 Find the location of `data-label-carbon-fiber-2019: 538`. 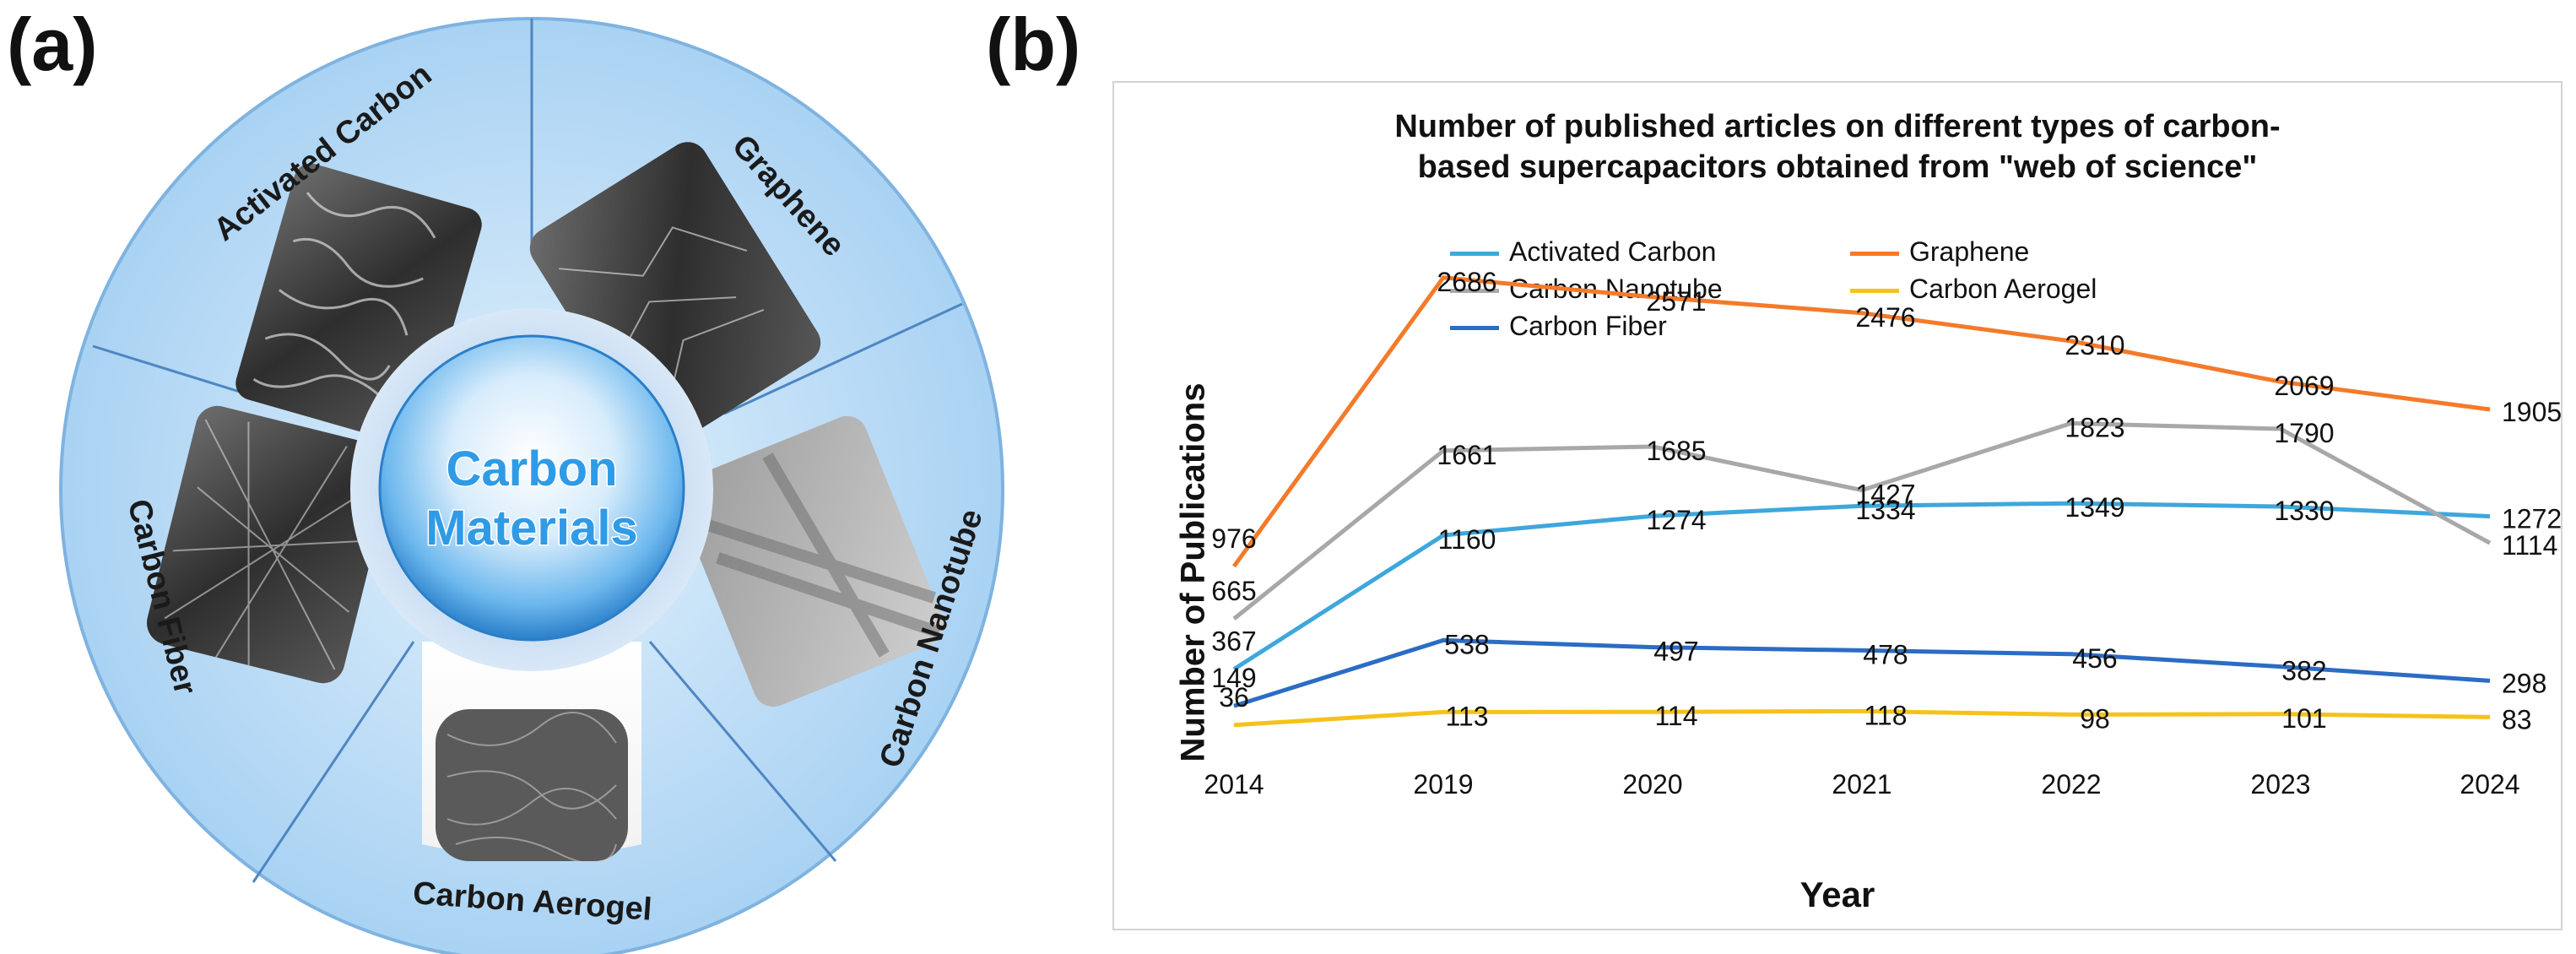

data-label-carbon-fiber-2019: 538 is located at coordinates (1466, 644).